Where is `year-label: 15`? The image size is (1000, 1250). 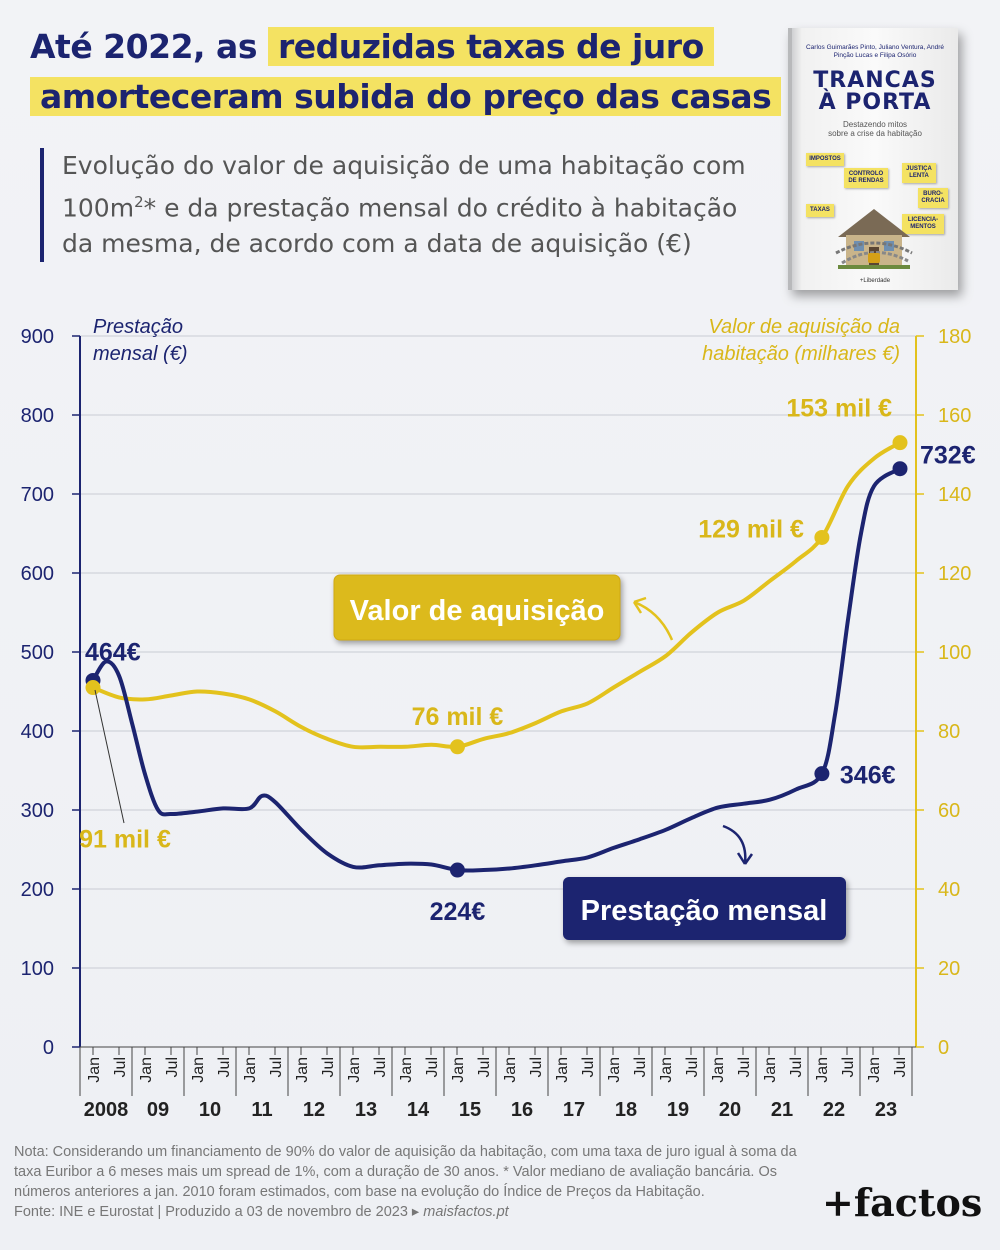
year-label: 15 is located at coordinates (470, 1110).